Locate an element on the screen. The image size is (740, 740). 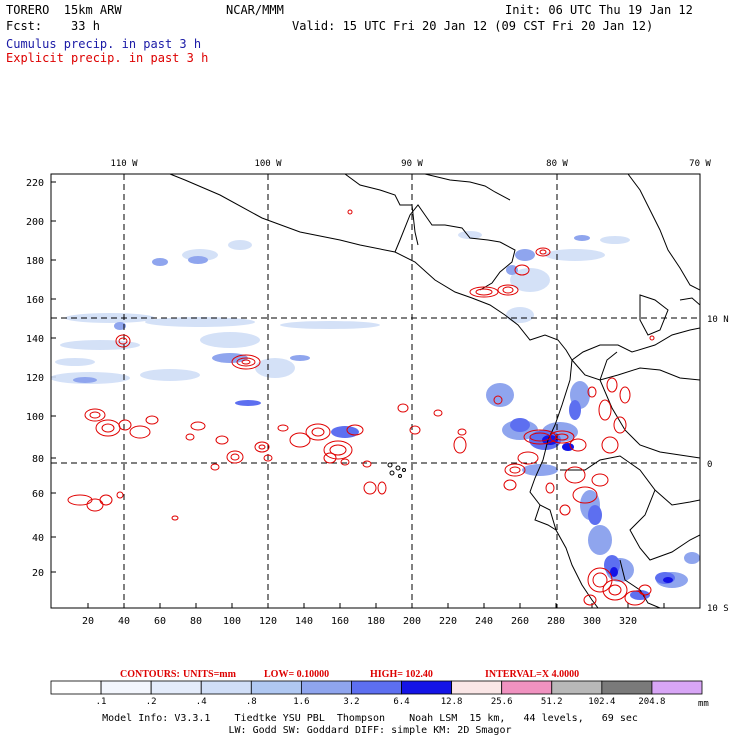
x-tick: 320 is located at coordinates (628, 621).